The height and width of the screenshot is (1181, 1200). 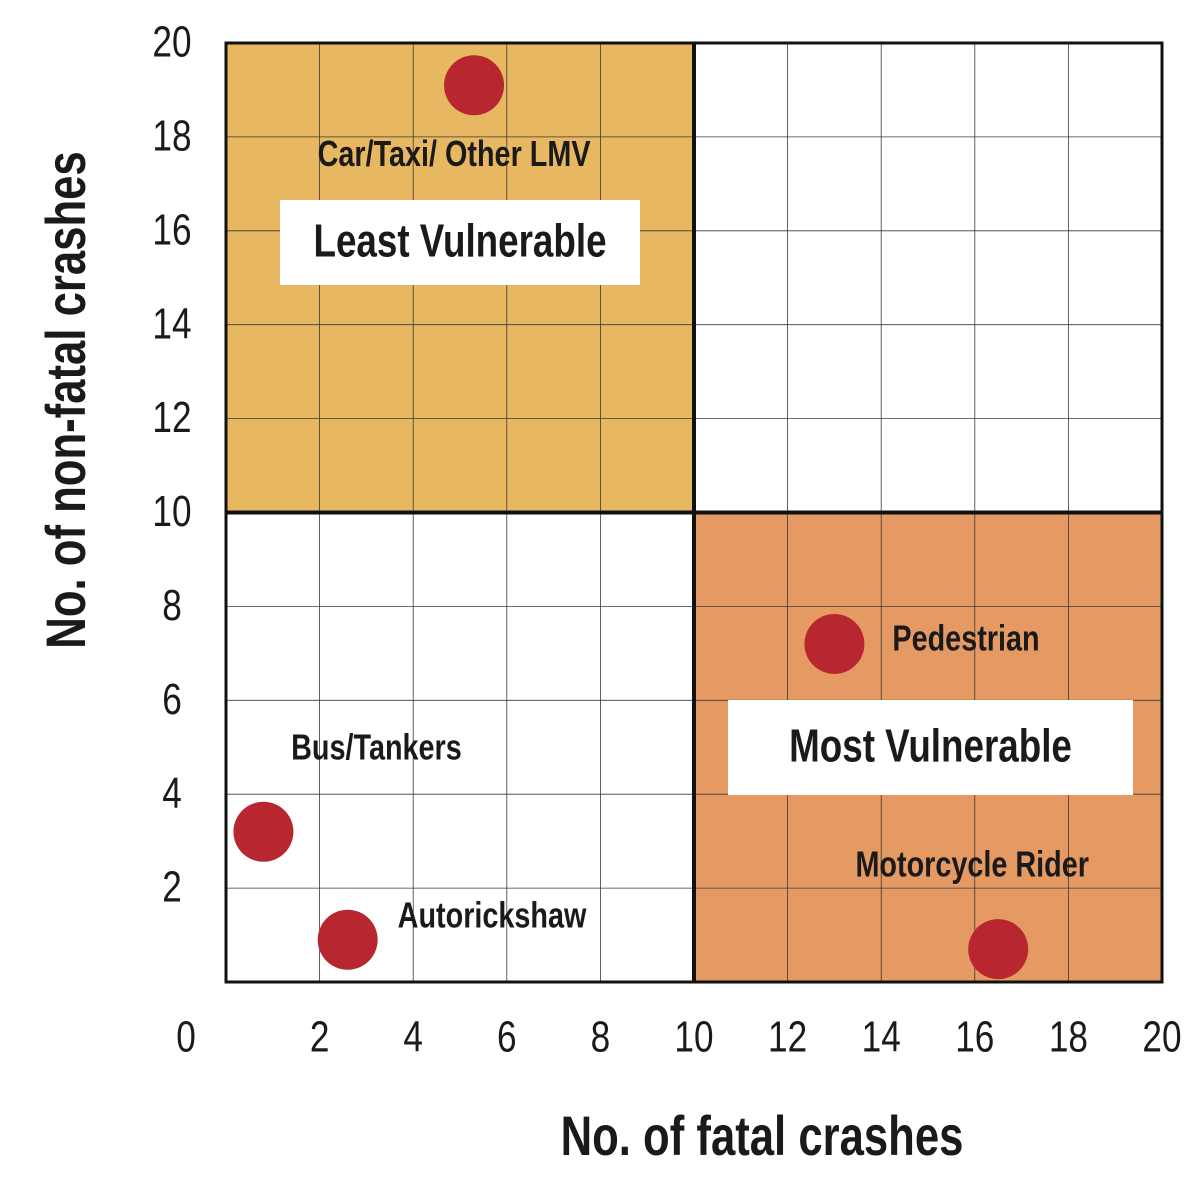 I want to click on x-tick-label: 2, so click(x=320, y=1037).